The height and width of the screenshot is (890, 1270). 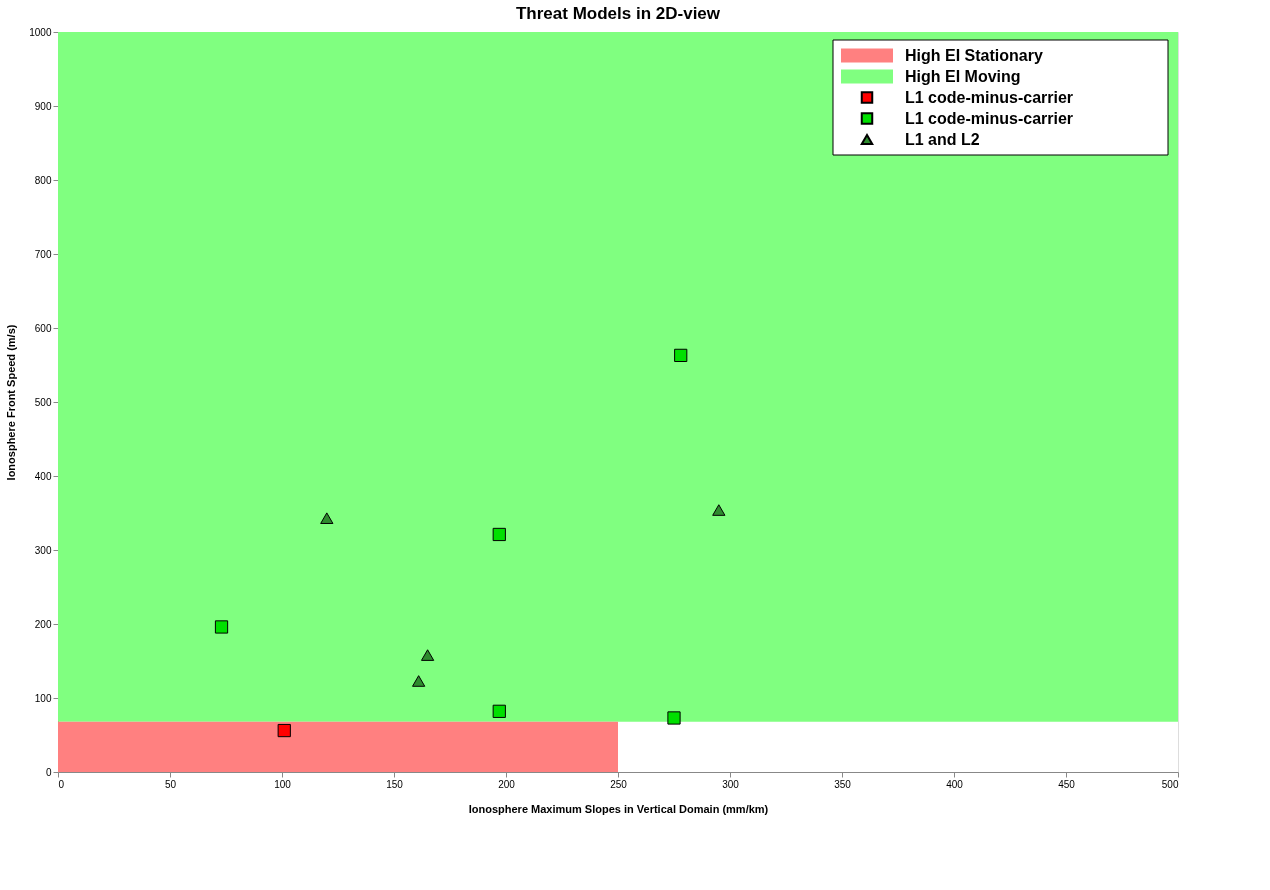 What do you see at coordinates (618, 13) in the screenshot?
I see `chart-title: Threat Models in 2D-view` at bounding box center [618, 13].